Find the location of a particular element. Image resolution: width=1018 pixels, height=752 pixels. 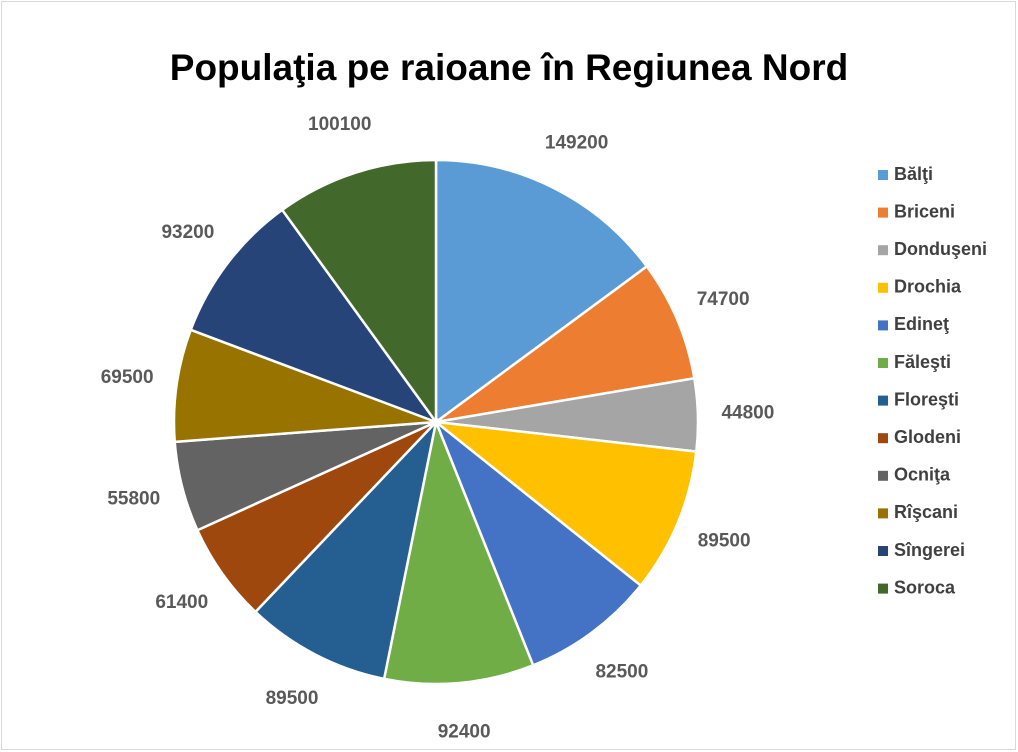

legend-label: Sîngerei is located at coordinates (929, 550).